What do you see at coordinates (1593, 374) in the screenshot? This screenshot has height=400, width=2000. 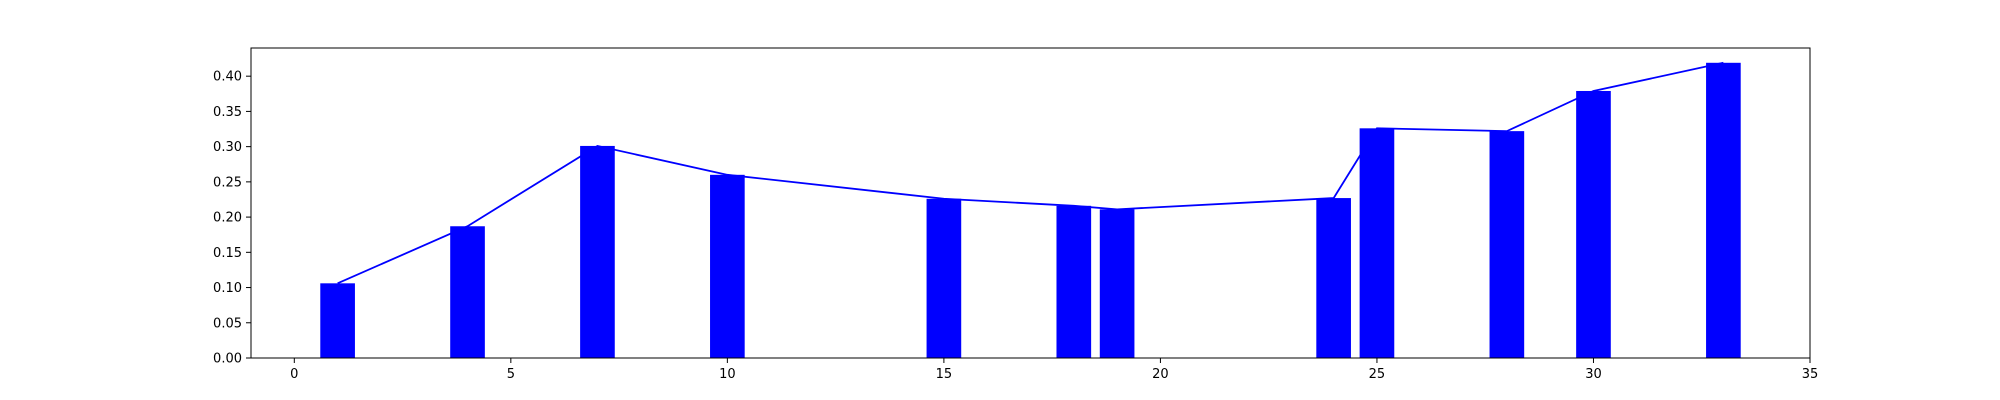 I see `x-tick-label: 30` at bounding box center [1593, 374].